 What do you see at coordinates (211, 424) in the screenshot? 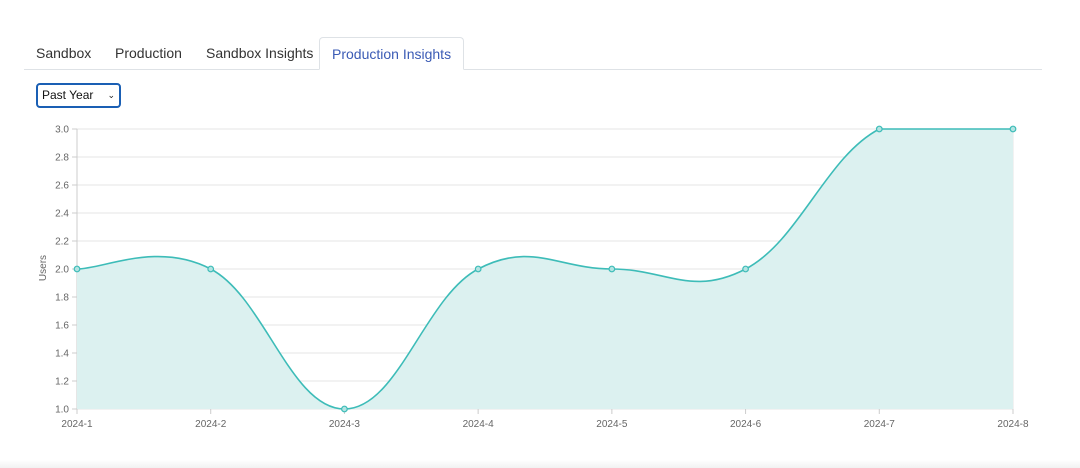
I see `x-tick-label: 2024-2` at bounding box center [211, 424].